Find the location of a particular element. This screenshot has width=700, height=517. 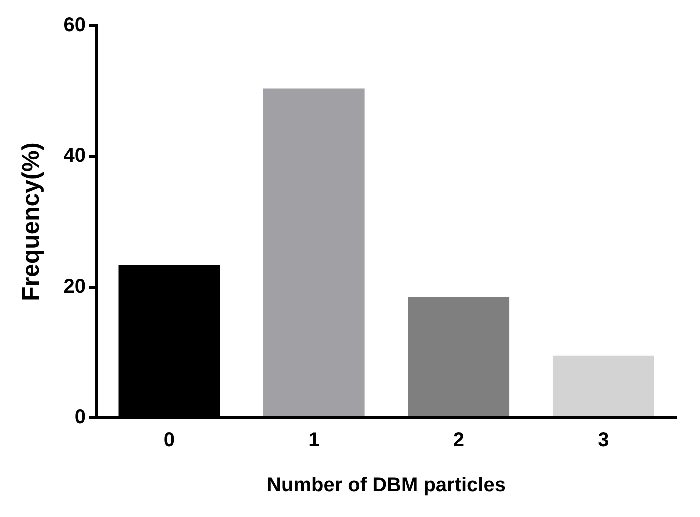

x-axis-title: Number of DBM particles is located at coordinates (386, 485).